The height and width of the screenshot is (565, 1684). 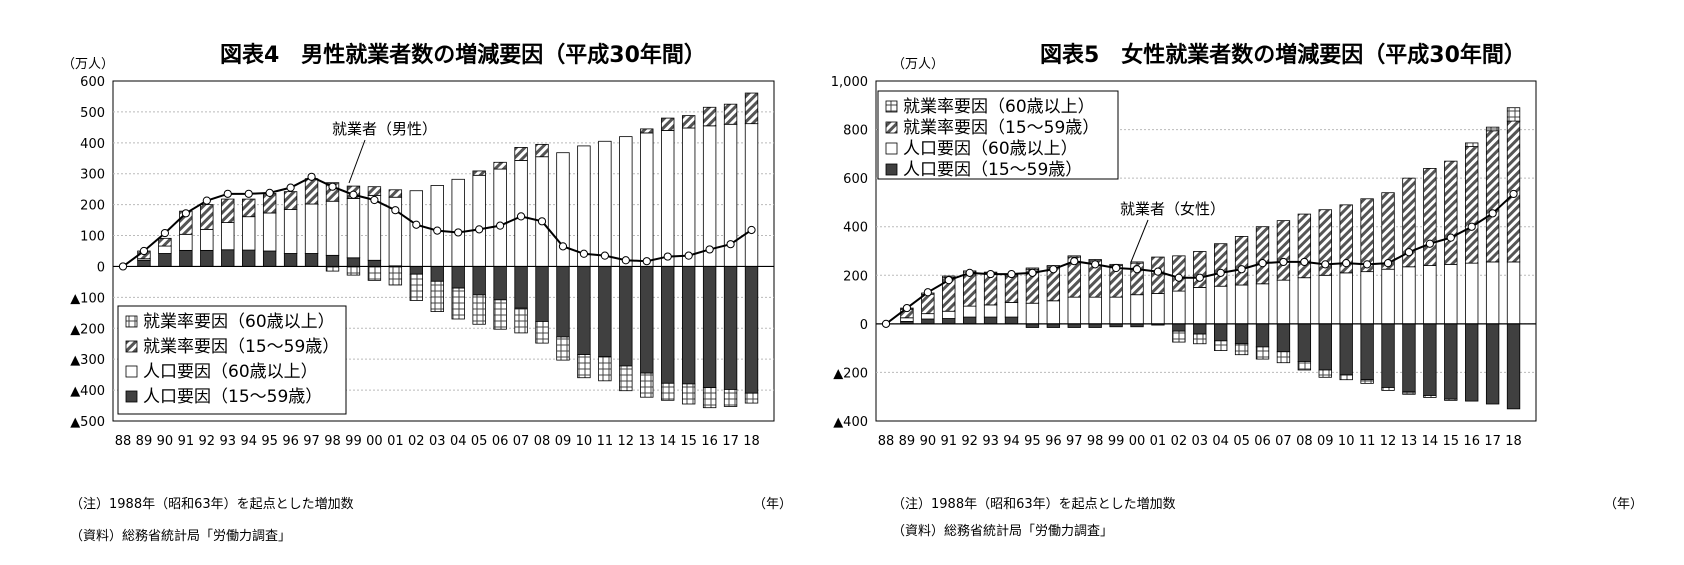 I want to click on female-legend-box, so click(x=998, y=135).